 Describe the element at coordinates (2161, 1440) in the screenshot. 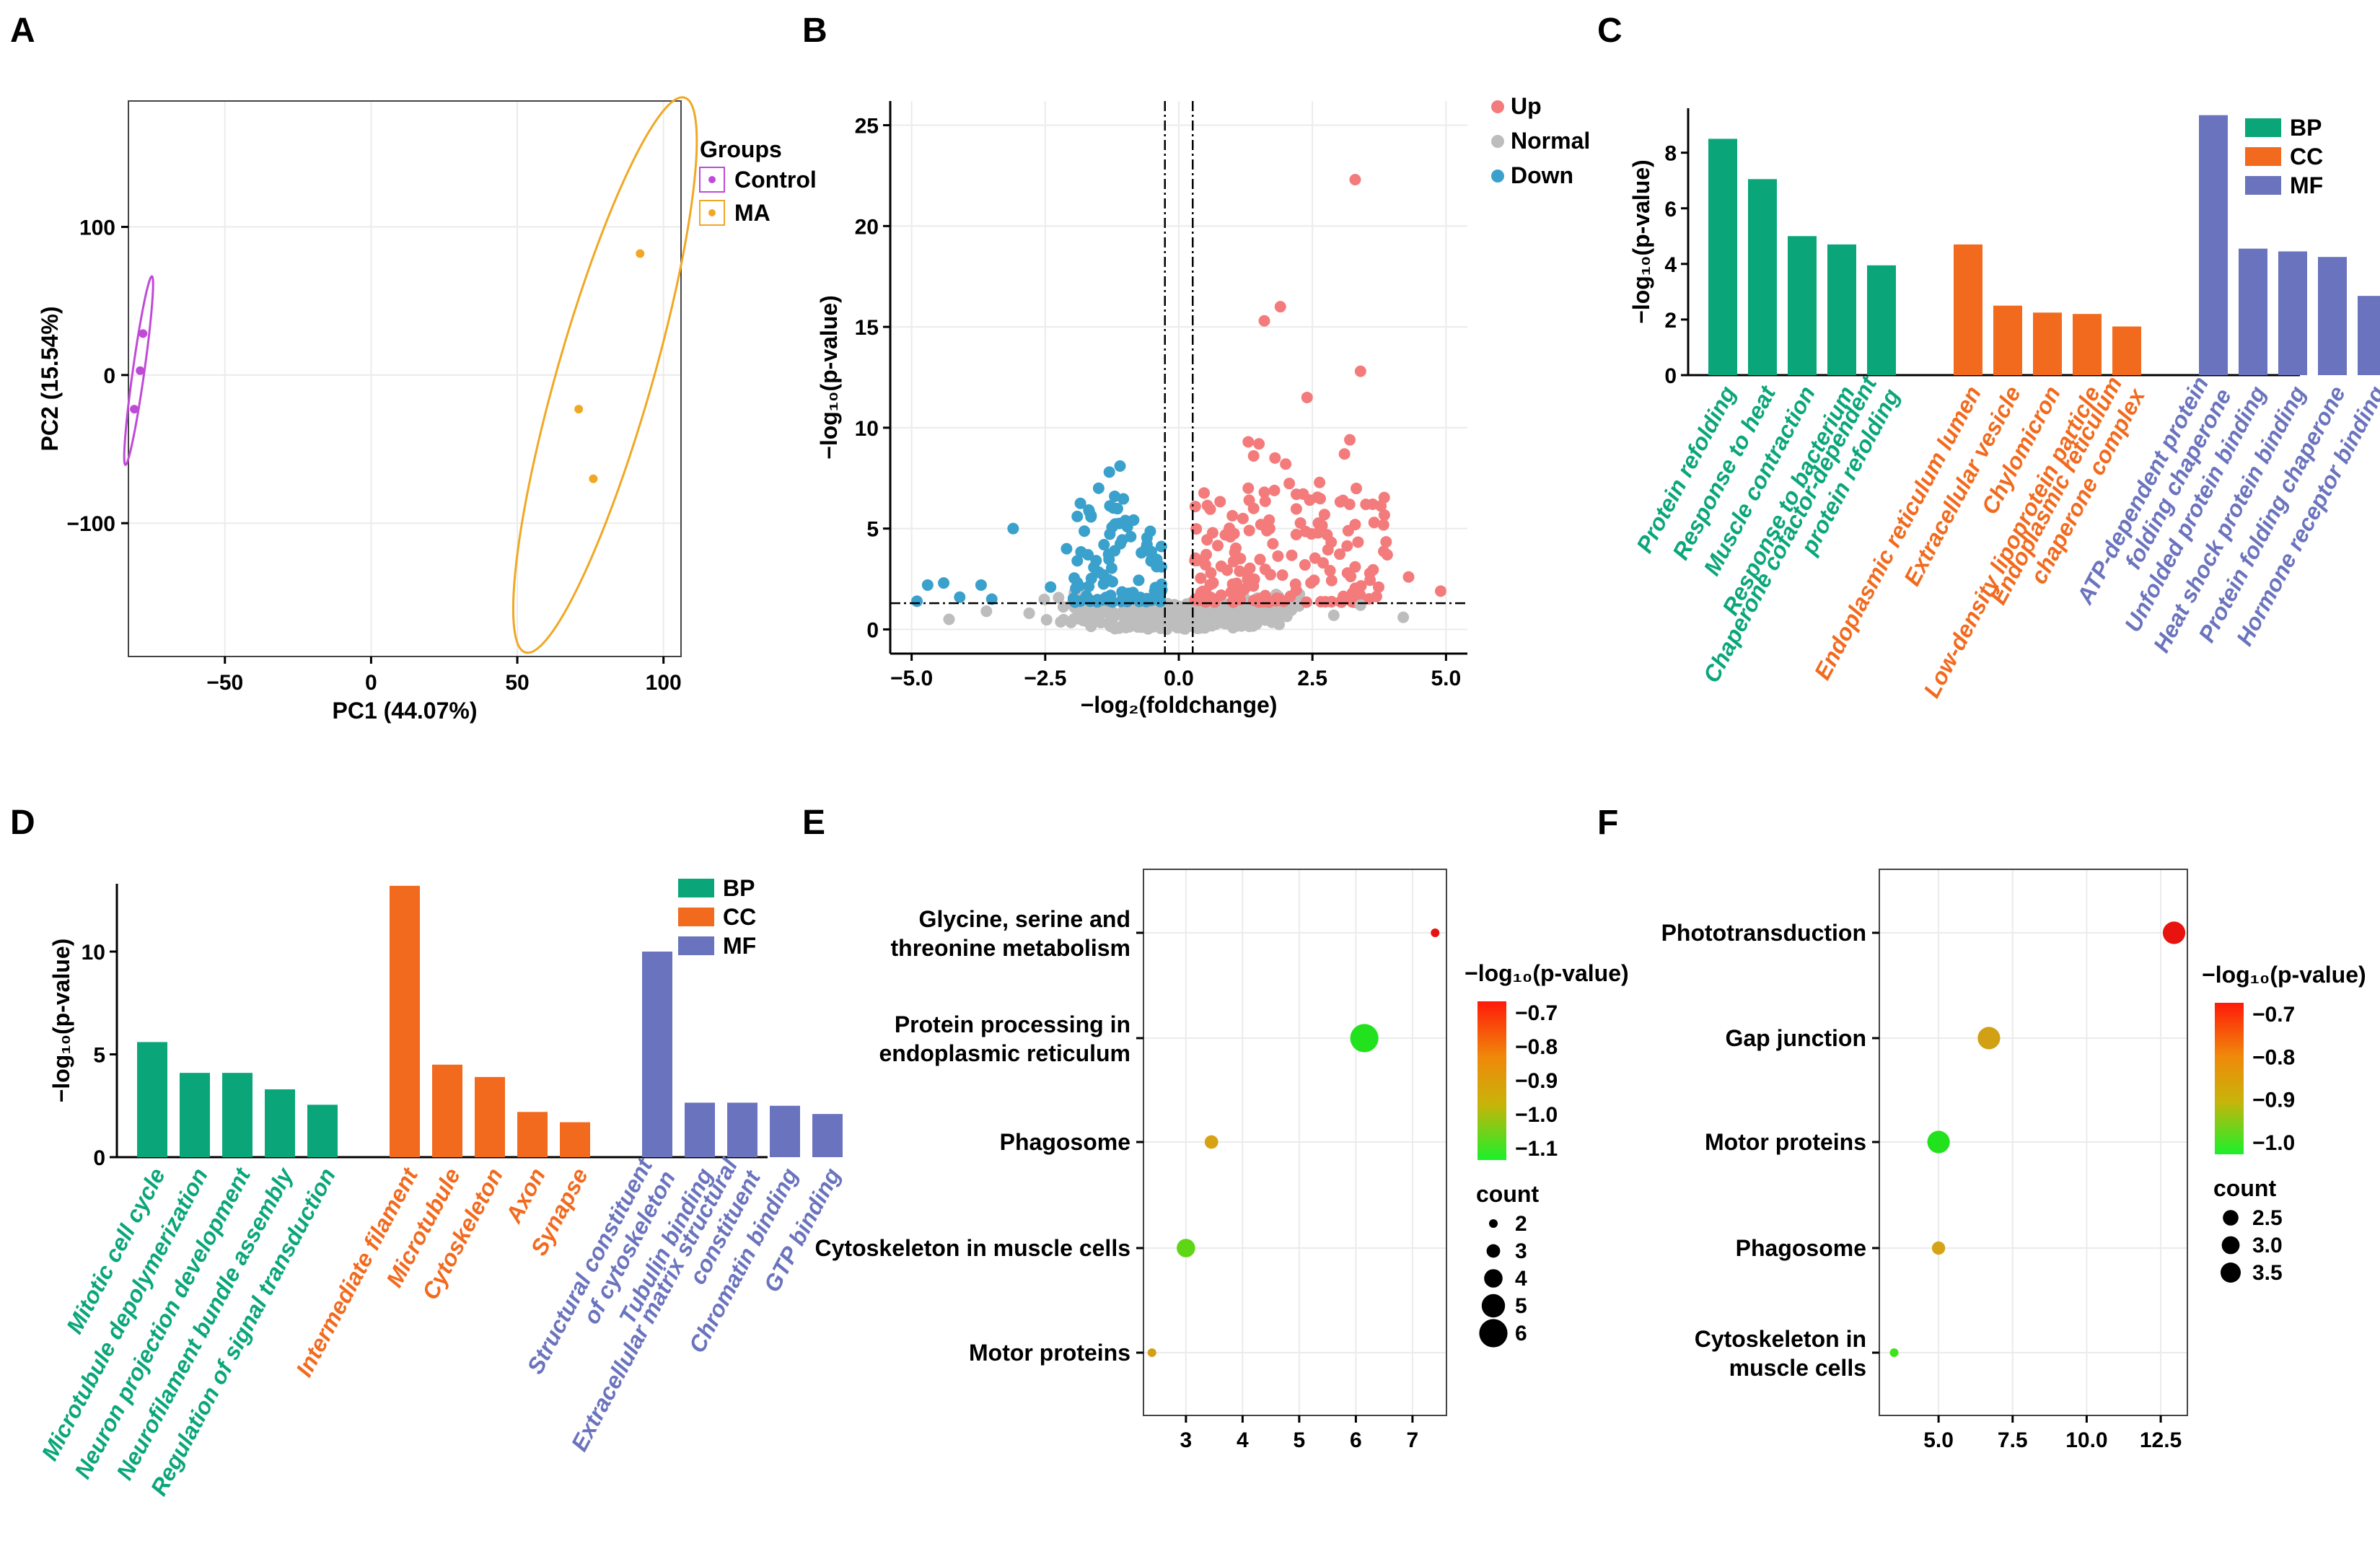

I see `x-tick-label: 12.5` at that location.